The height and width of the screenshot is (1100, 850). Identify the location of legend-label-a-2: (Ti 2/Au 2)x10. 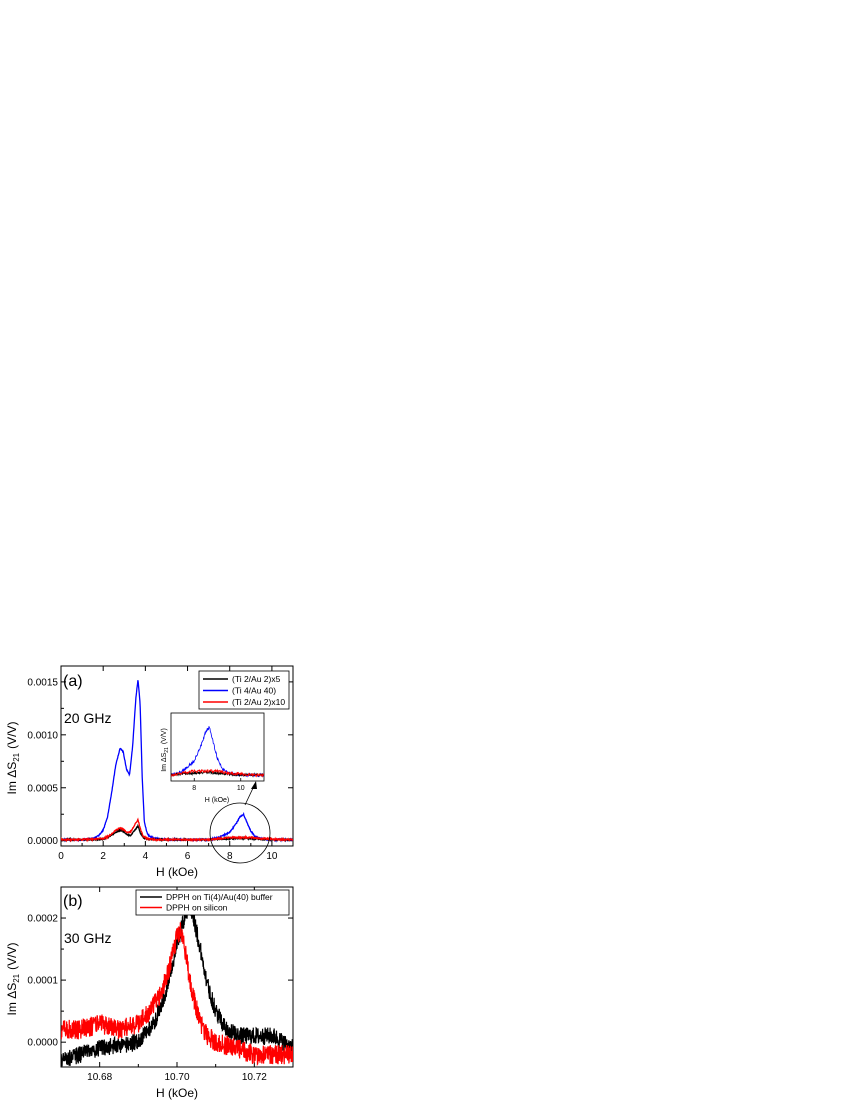
(258, 702).